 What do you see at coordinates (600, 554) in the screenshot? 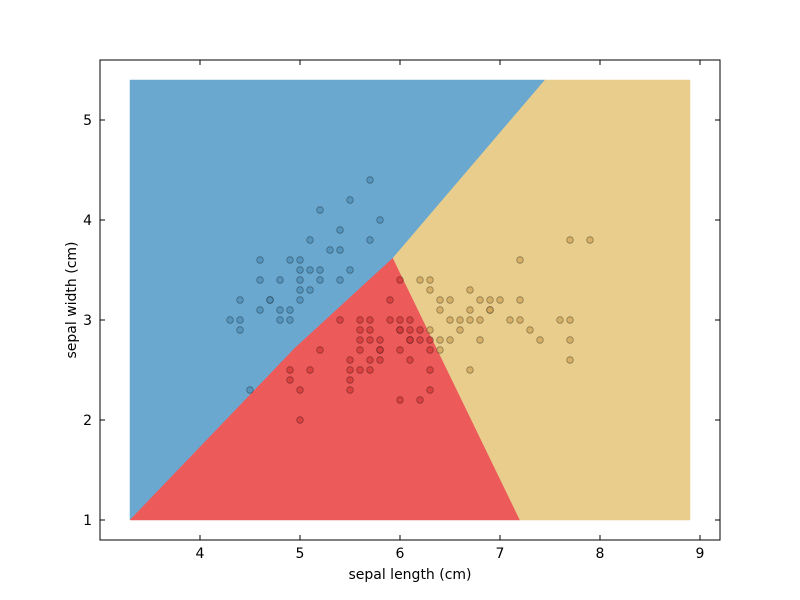
I see `x-tick-label: 8` at bounding box center [600, 554].